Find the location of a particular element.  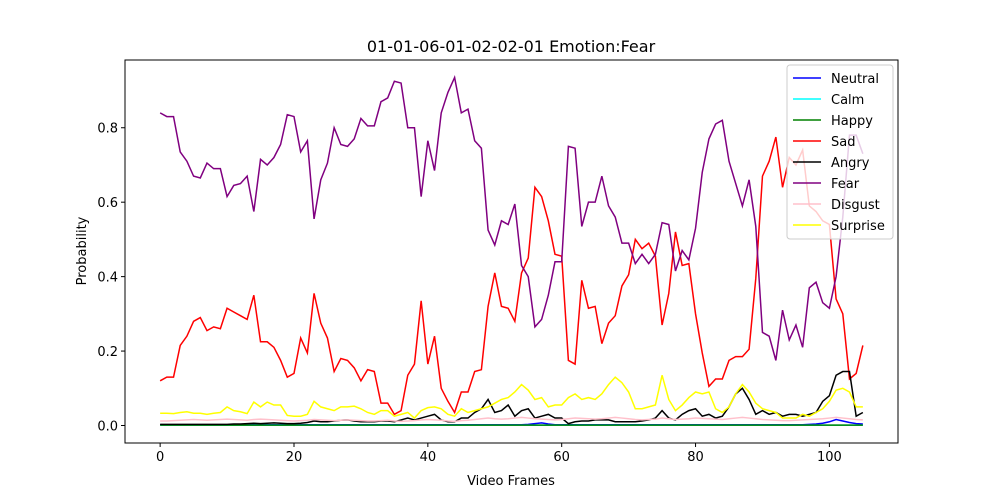

x-tick-label: 60 is located at coordinates (561, 457).